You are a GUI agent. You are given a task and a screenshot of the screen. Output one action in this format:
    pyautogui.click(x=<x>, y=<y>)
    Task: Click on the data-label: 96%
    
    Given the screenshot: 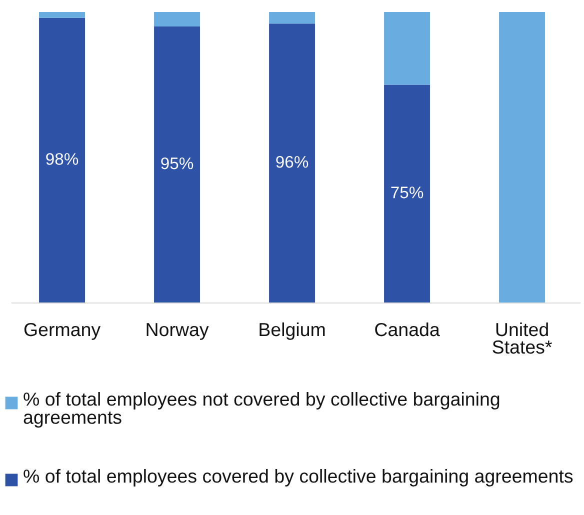 What is the action you would take?
    pyautogui.click(x=292, y=162)
    